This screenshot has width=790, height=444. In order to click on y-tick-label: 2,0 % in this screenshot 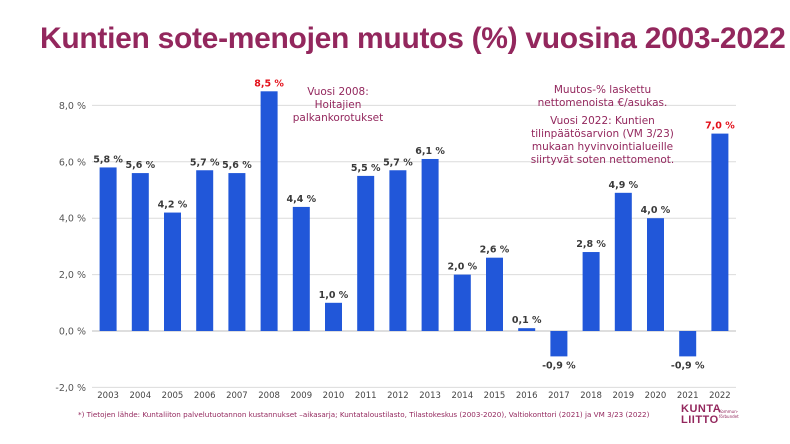, I will do `click(72, 275)`.